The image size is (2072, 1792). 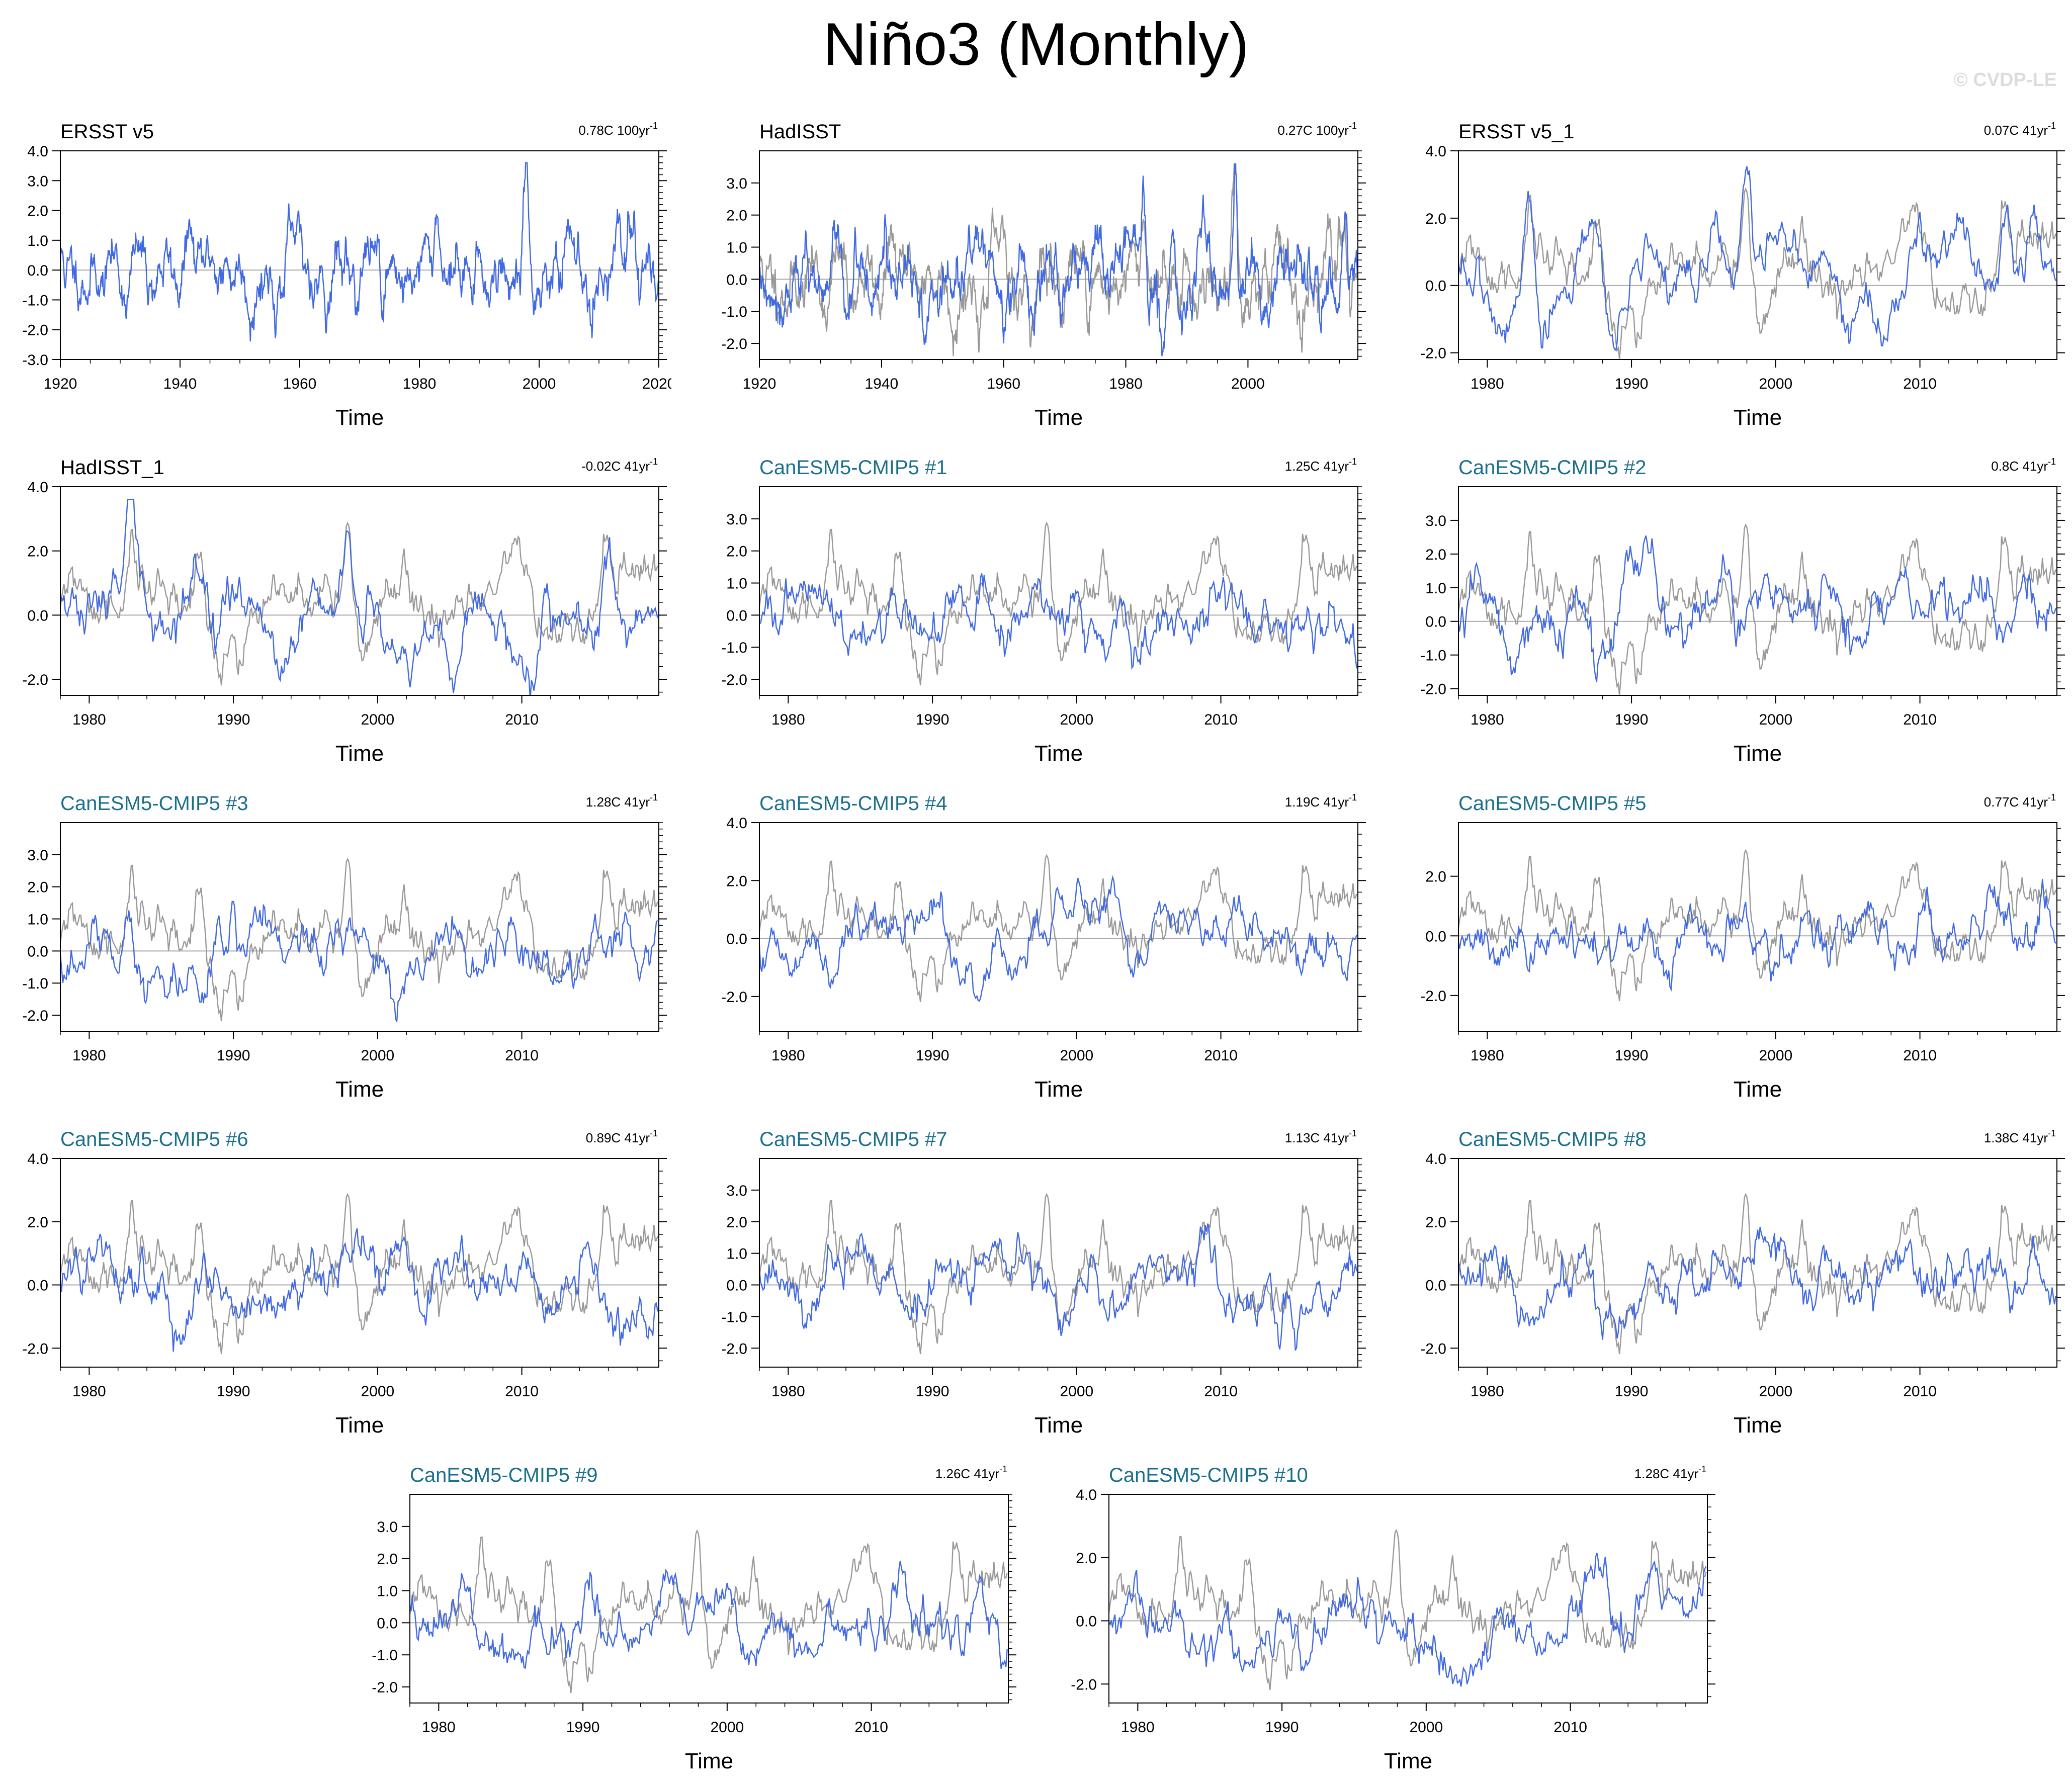 What do you see at coordinates (504, 1475) in the screenshot?
I see `panel-title: CanESM5-CMIP5 #9` at bounding box center [504, 1475].